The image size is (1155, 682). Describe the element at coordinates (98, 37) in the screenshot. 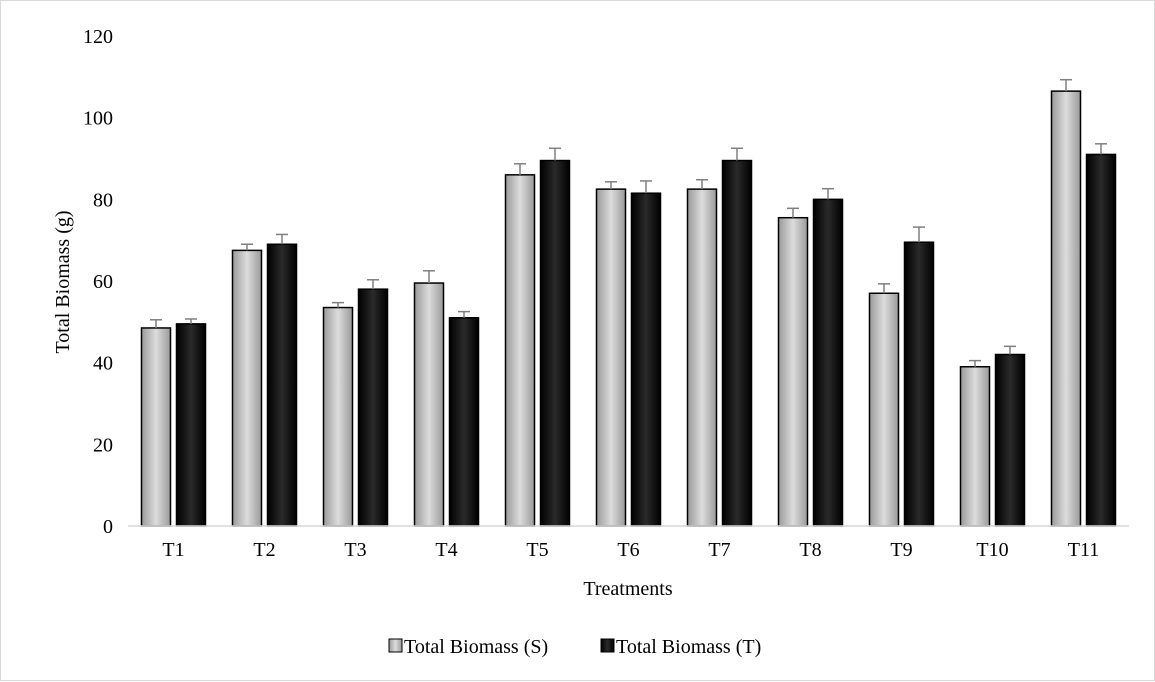

I see `y-tick-label: 120` at that location.